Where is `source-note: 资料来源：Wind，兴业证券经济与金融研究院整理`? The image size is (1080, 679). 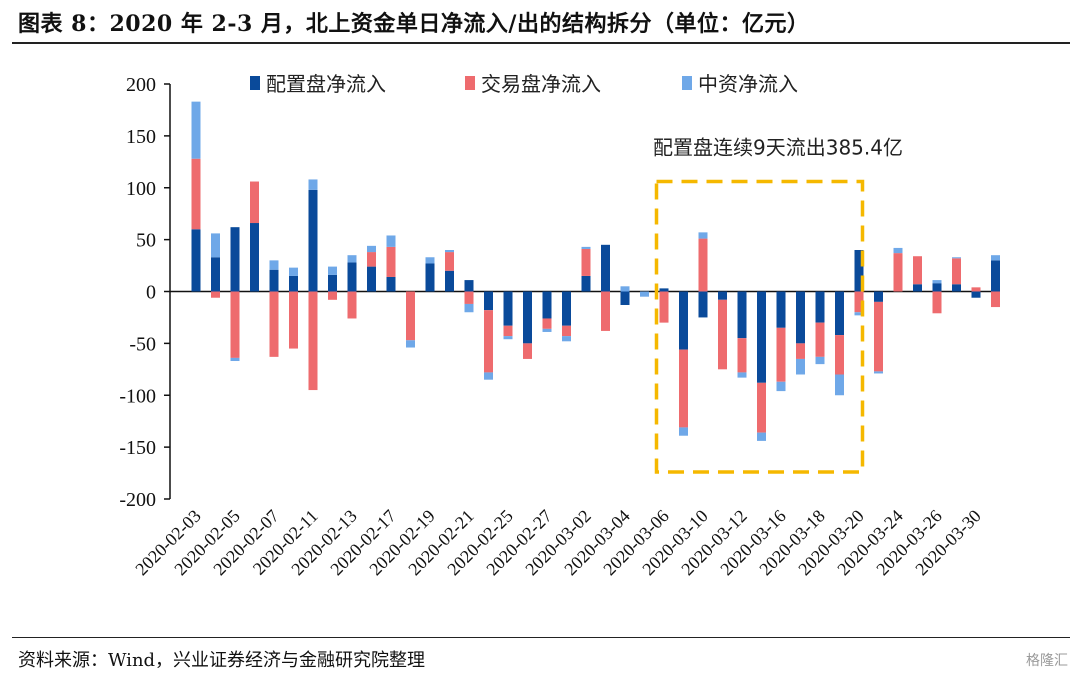 source-note: 资料来源：Wind，兴业证券经济与金融研究院整理 is located at coordinates (222, 660).